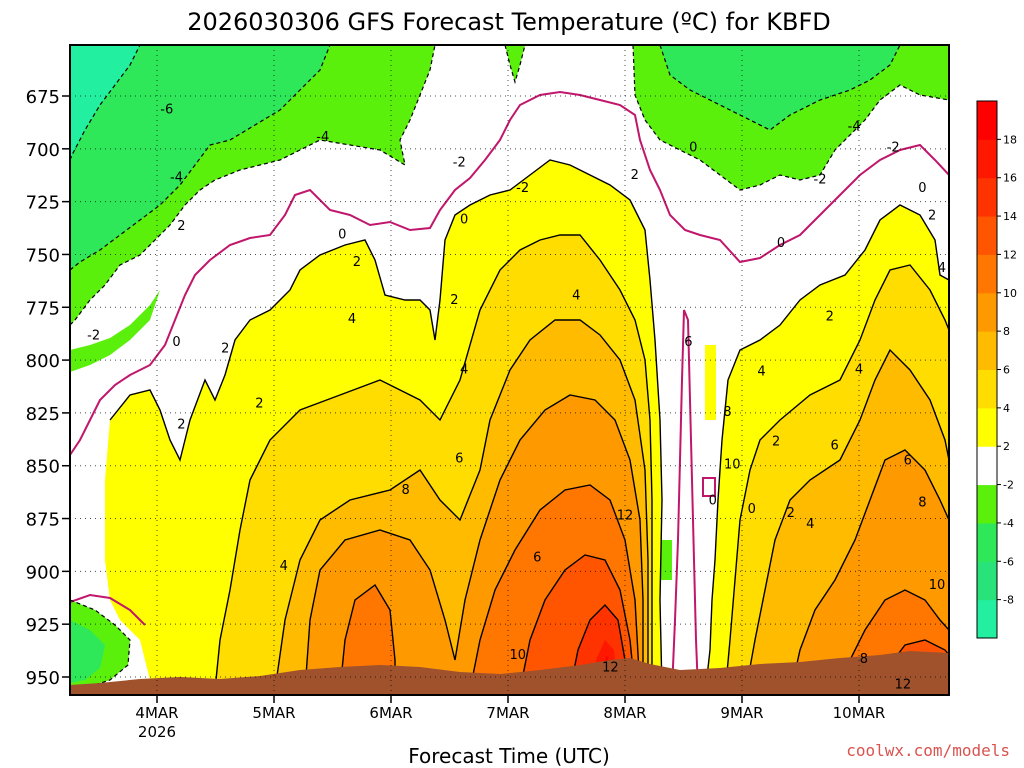 The width and height of the screenshot is (1024, 768). What do you see at coordinates (43, 255) in the screenshot?
I see `y-tick-label: 750` at bounding box center [43, 255].